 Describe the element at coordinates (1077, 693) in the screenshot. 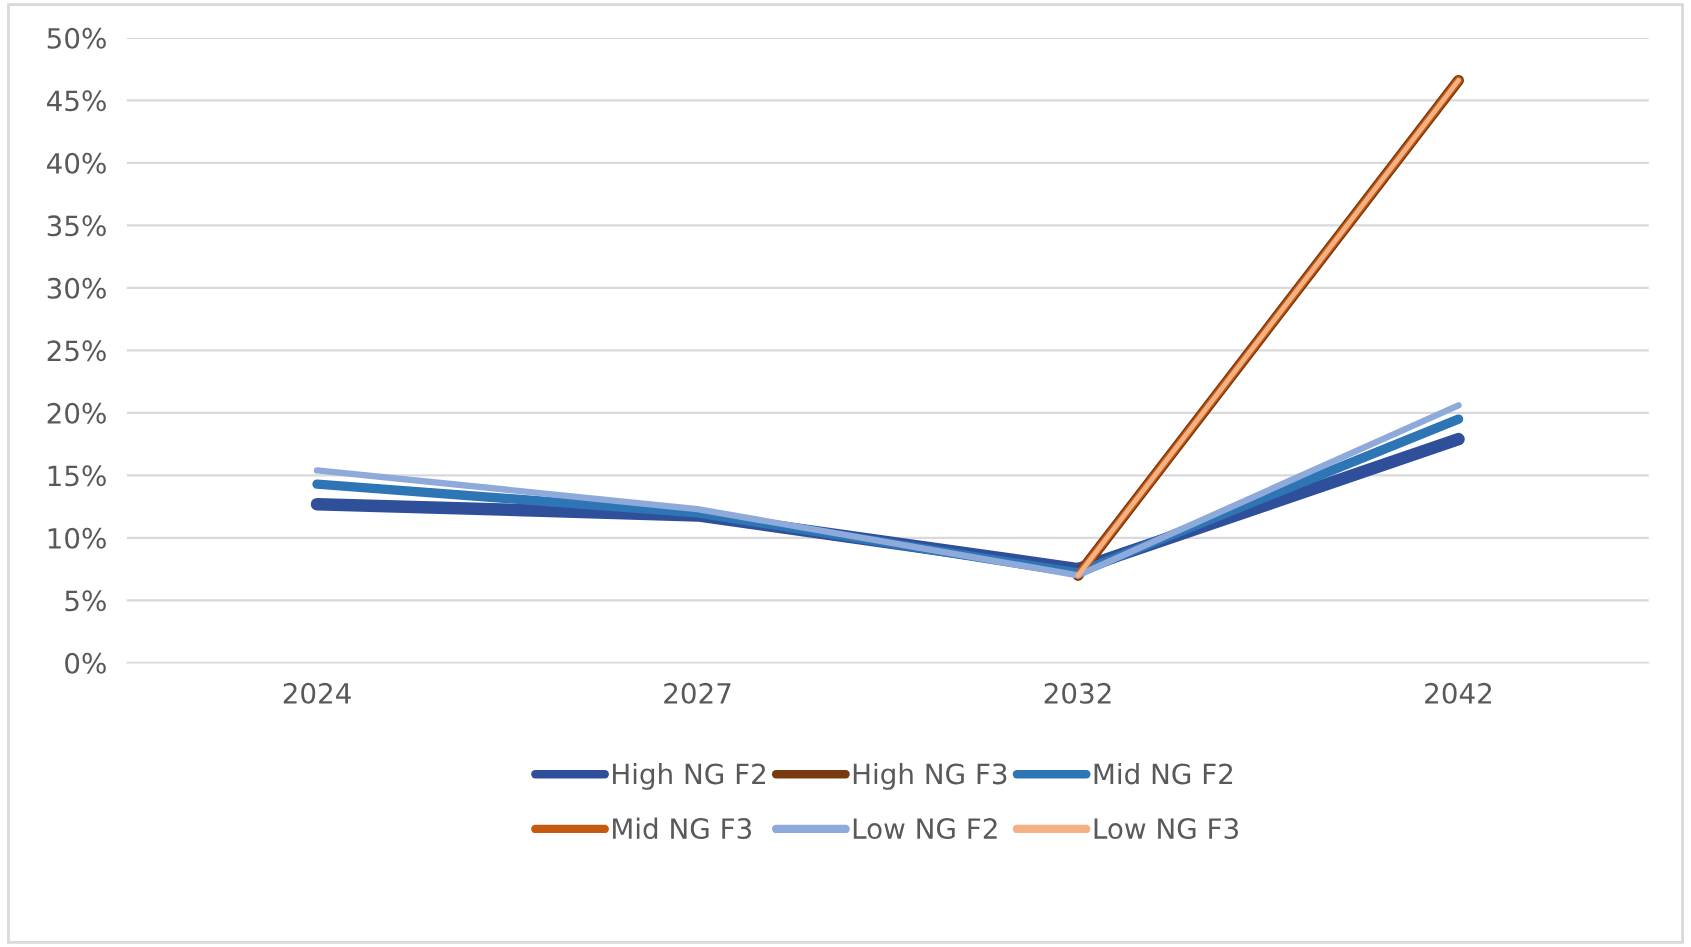

I see `x-tick-label: 2032` at that location.